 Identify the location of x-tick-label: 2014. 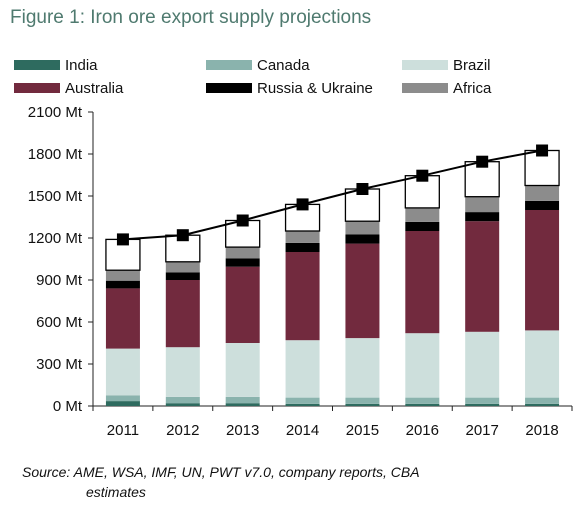
(302, 430).